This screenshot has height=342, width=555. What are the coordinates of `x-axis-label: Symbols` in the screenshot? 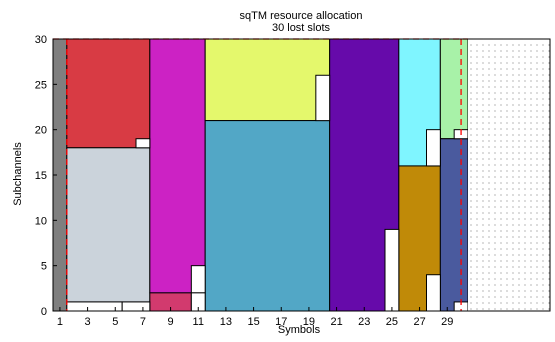 It's located at (299, 330).